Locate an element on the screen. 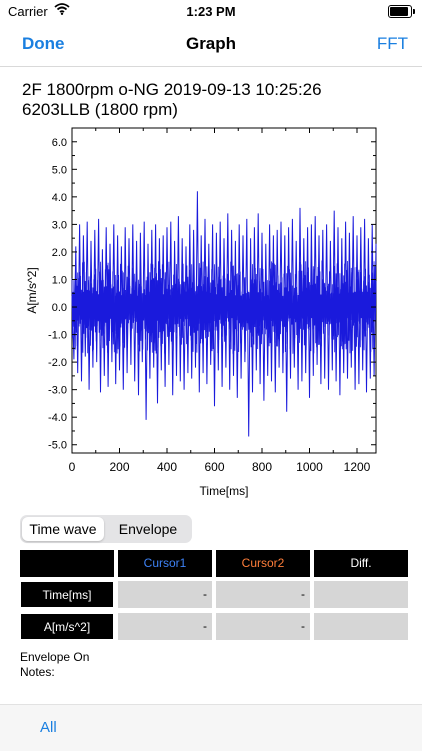 The image size is (422, 751). row-label-time: Time[ms] is located at coordinates (67, 594).